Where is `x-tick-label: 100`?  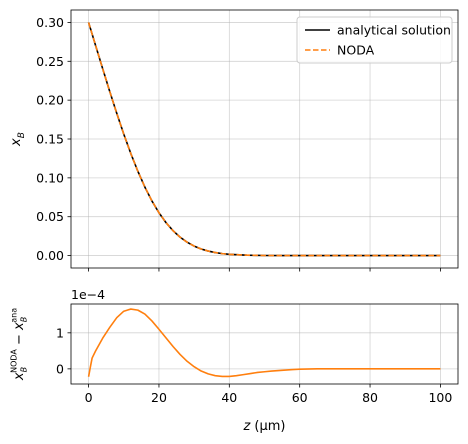 x-tick-label: 100 is located at coordinates (440, 397).